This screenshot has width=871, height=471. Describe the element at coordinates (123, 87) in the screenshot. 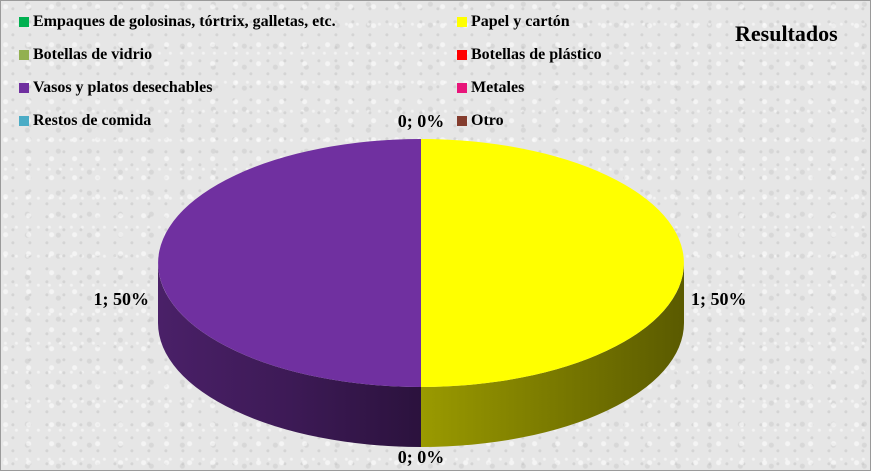

I see `legend-label: Vasos y platos desechables` at that location.